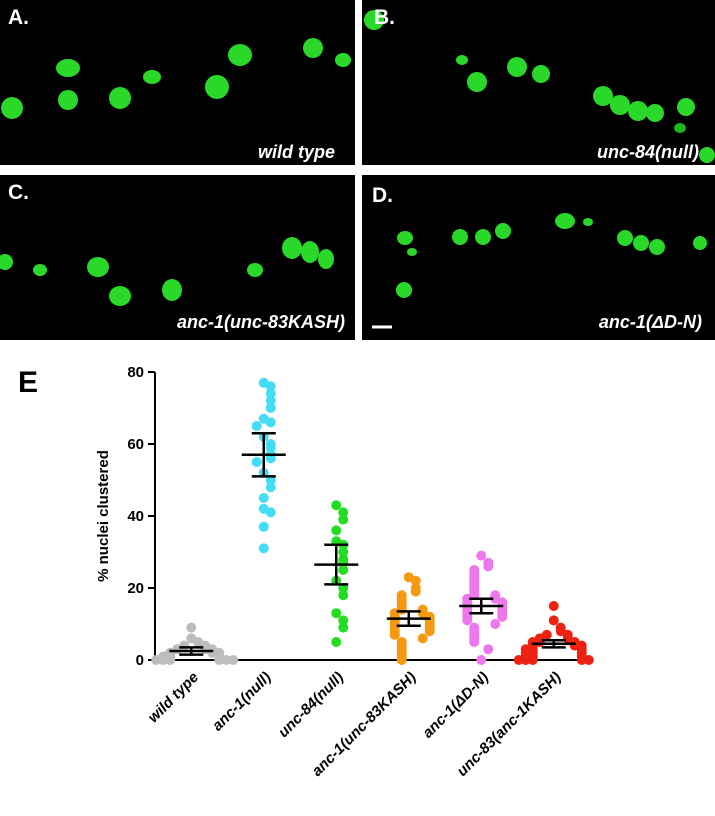  I want to click on x-tick-label: unc-84(null), so click(311, 705).